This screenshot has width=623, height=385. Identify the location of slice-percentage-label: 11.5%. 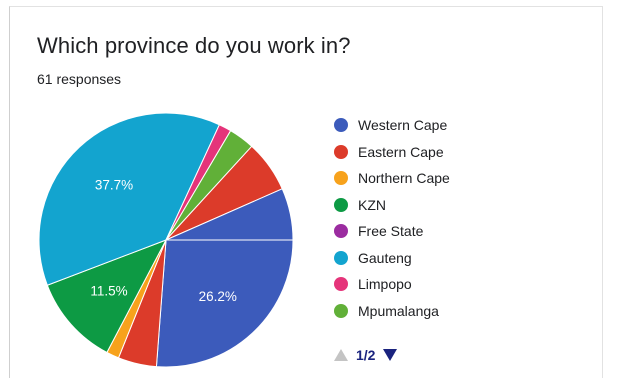
(108, 291).